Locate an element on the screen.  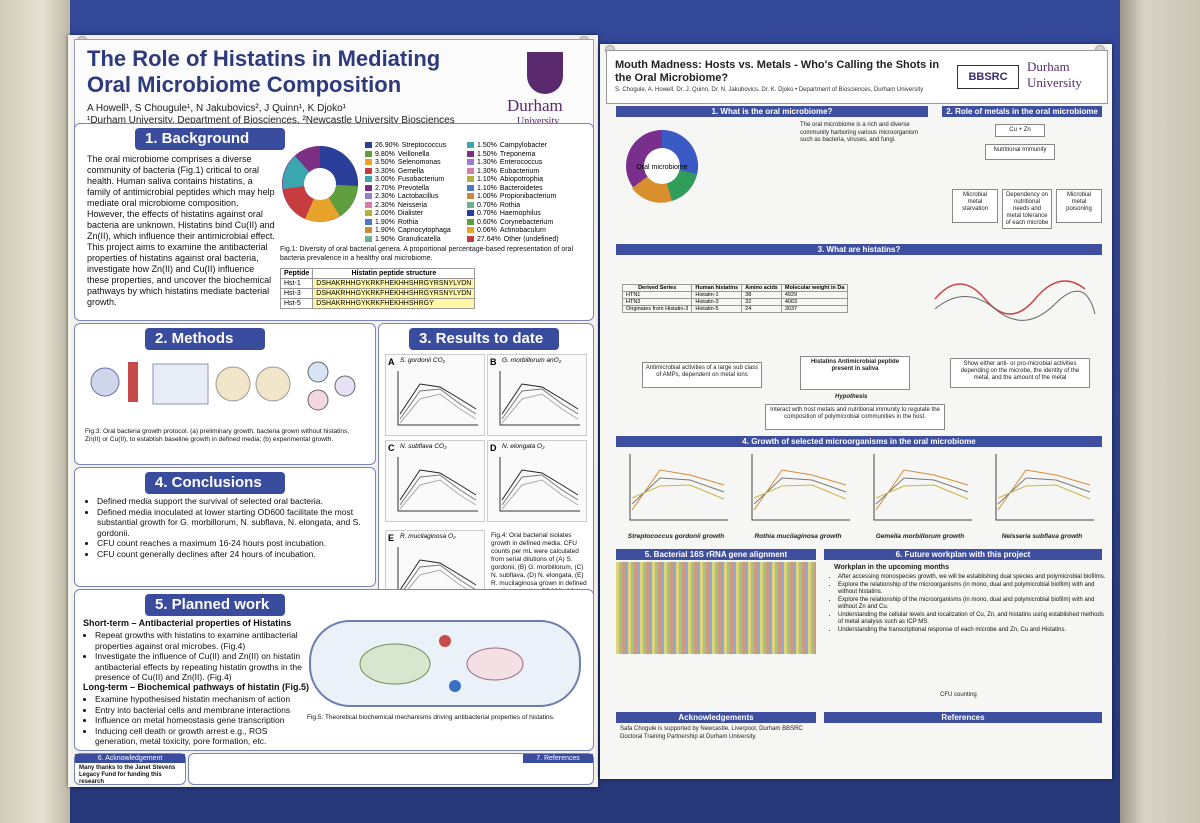
chart-letter: C is located at coordinates (391, 448).